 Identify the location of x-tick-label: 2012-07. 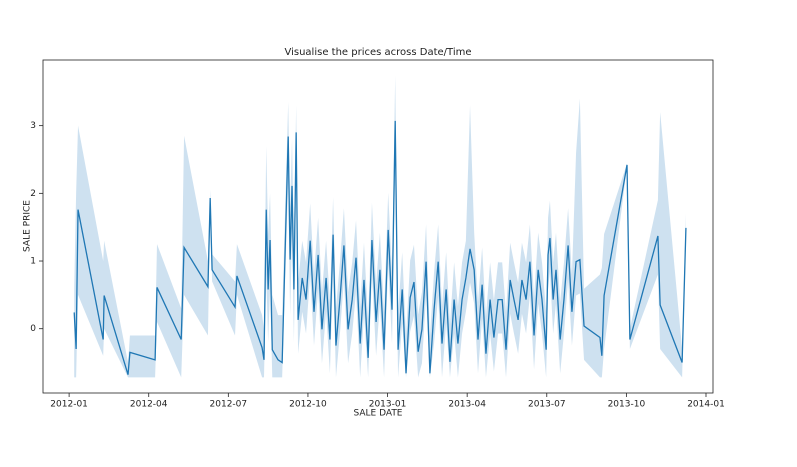
(229, 405).